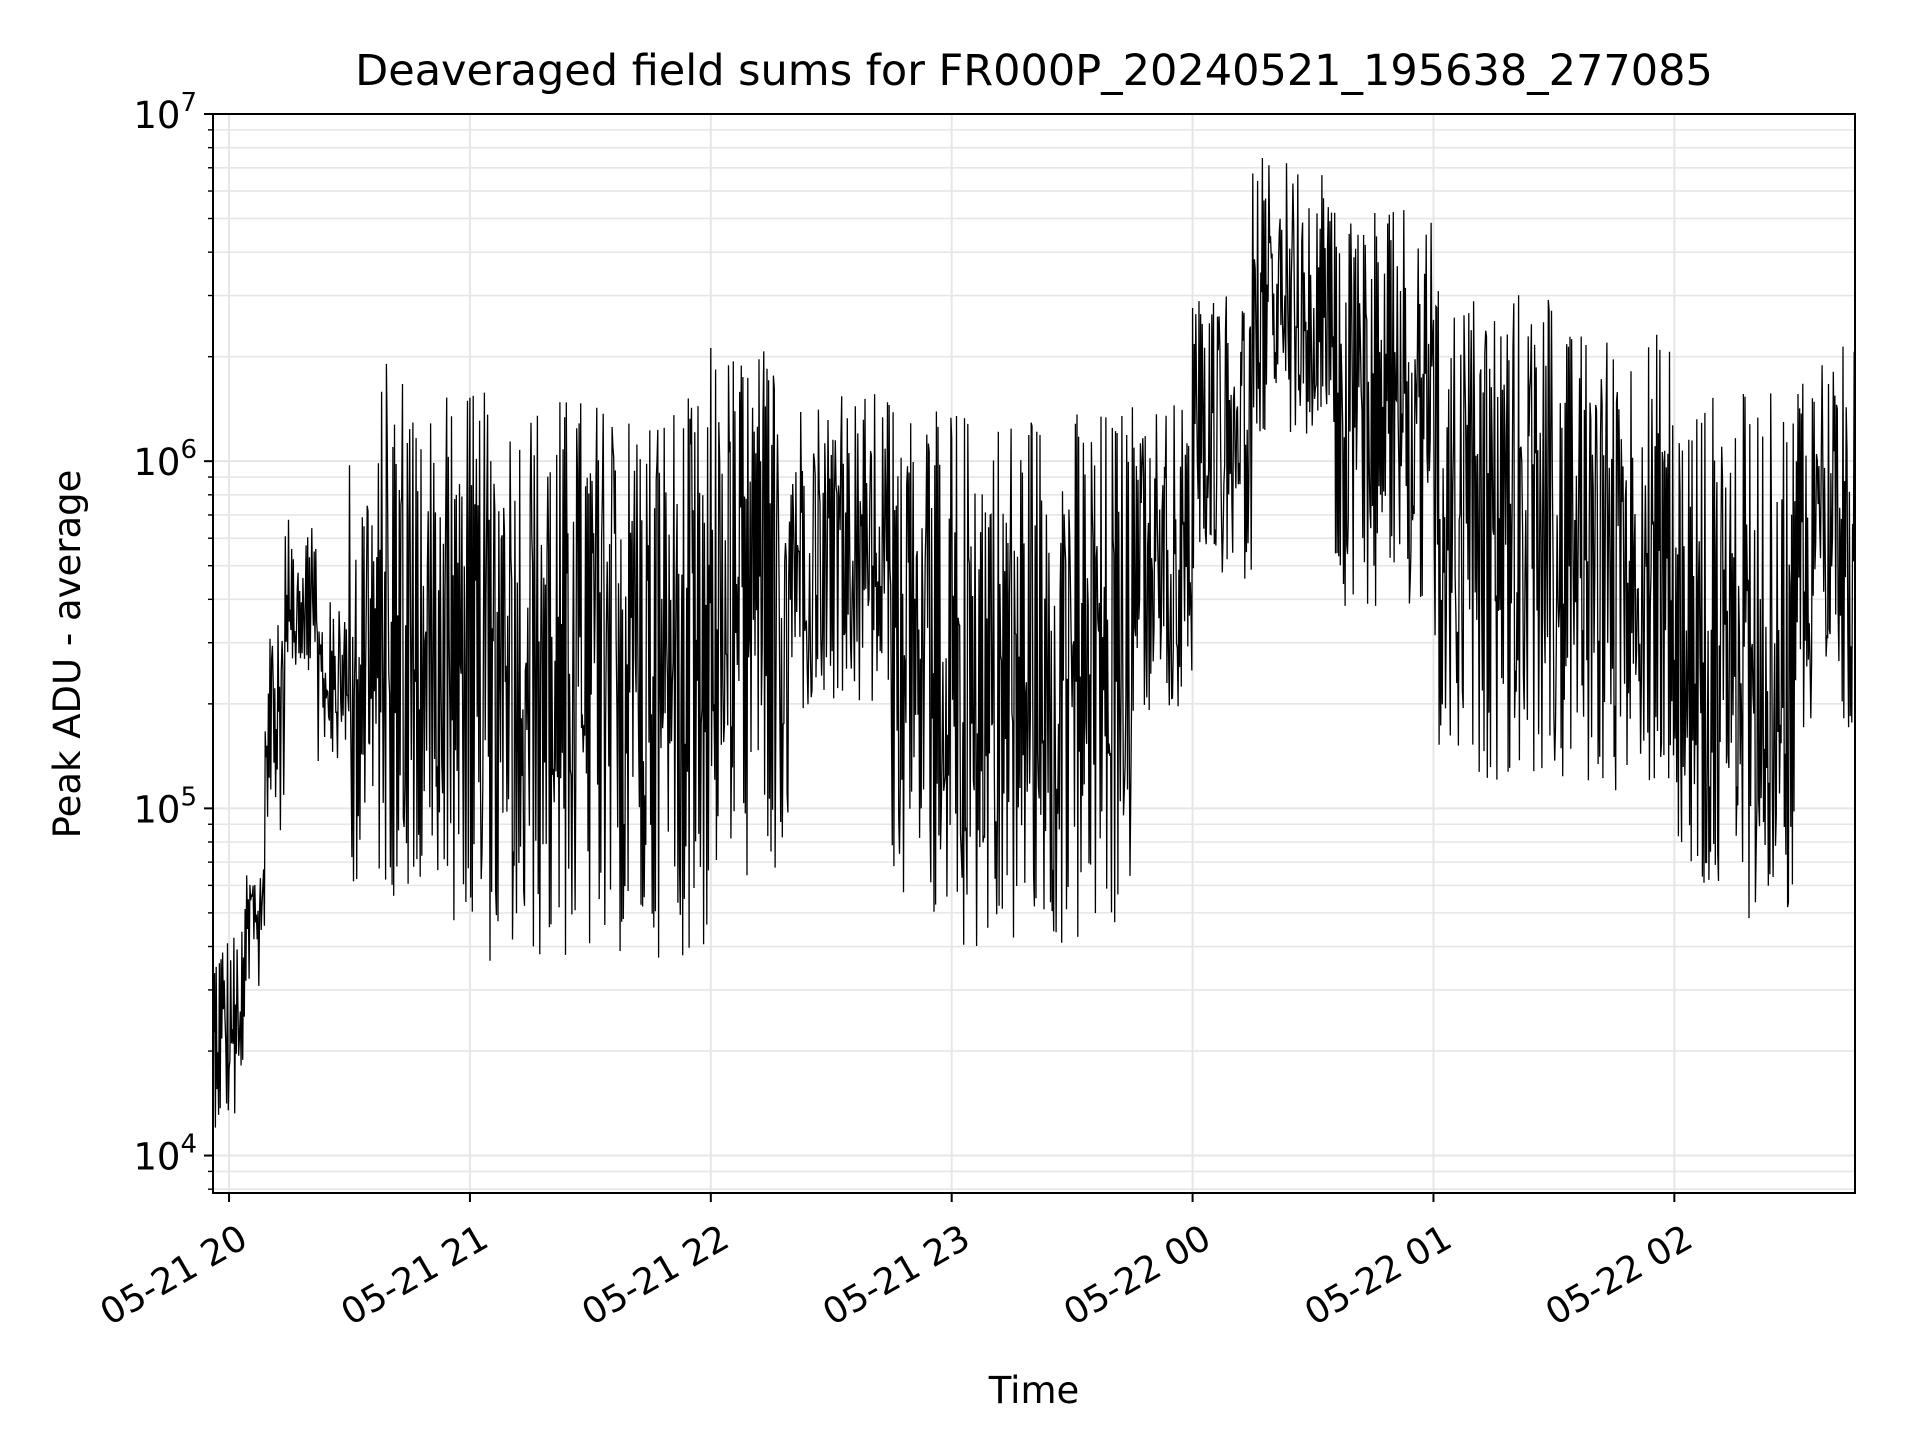  I want to click on y-tick-label: 10⁵, so click(165, 806).